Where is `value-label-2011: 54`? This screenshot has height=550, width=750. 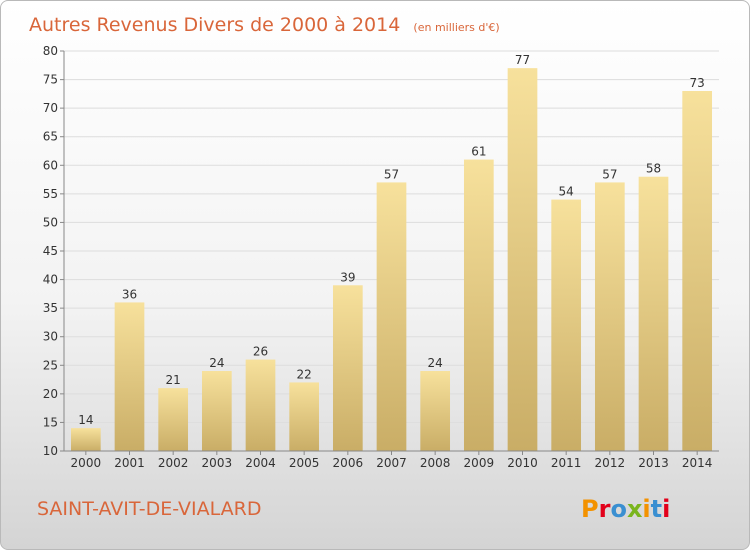 value-label-2011: 54 is located at coordinates (566, 192).